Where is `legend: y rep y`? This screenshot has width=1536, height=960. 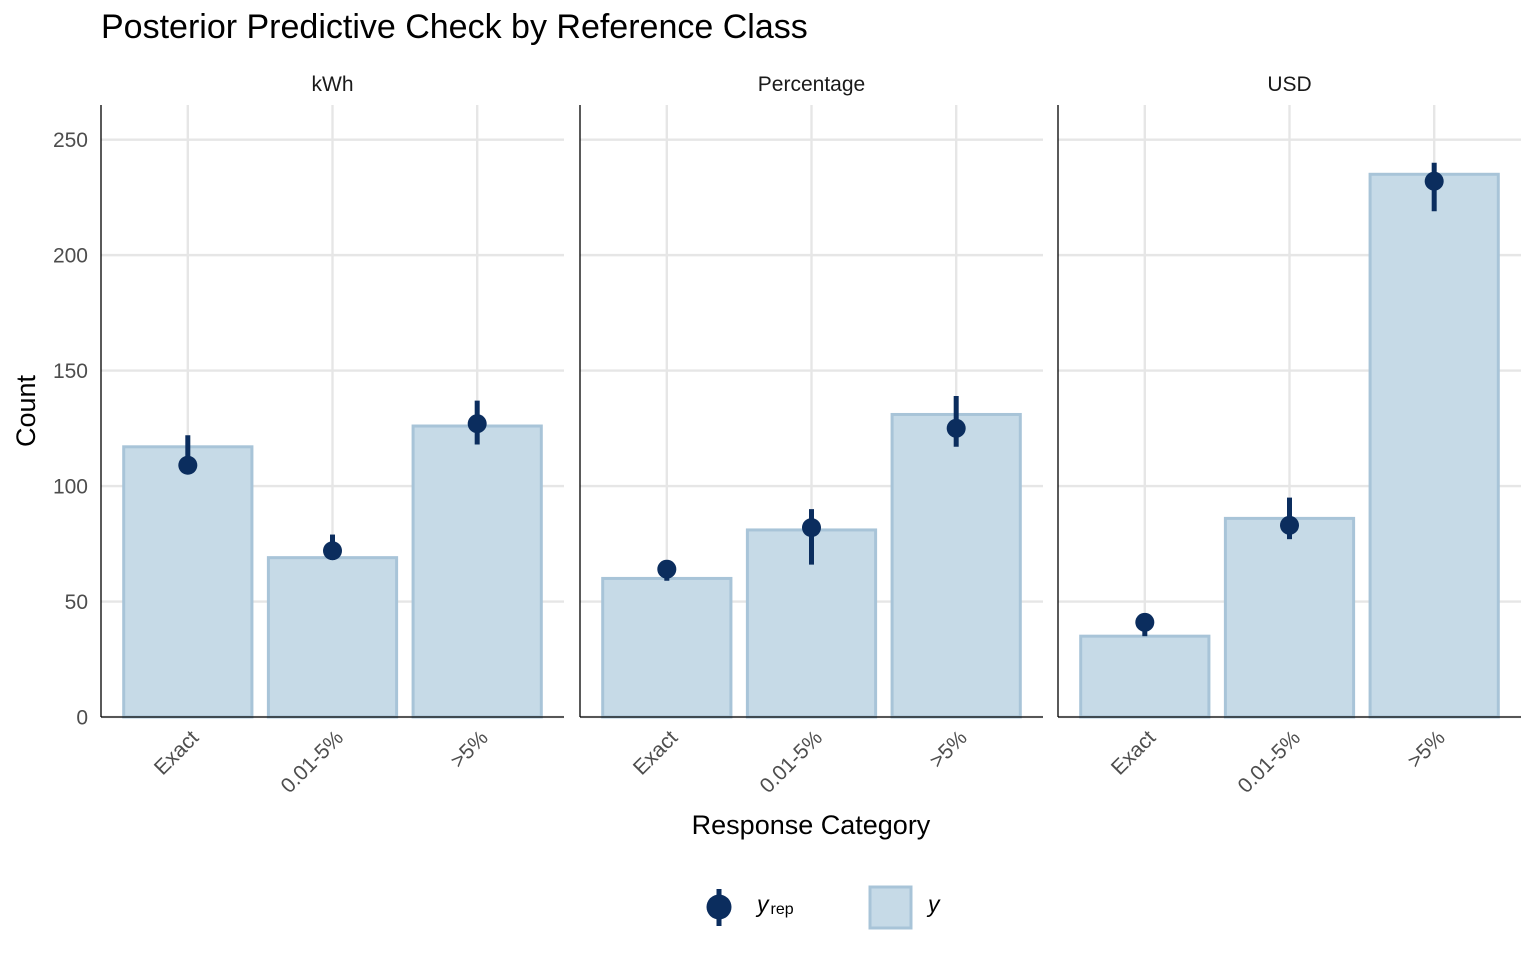 legend: y rep y is located at coordinates (823, 907).